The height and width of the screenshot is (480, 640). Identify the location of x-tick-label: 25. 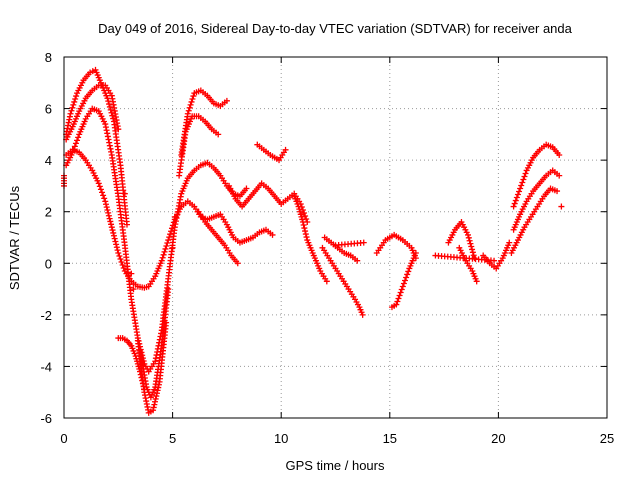
(607, 438).